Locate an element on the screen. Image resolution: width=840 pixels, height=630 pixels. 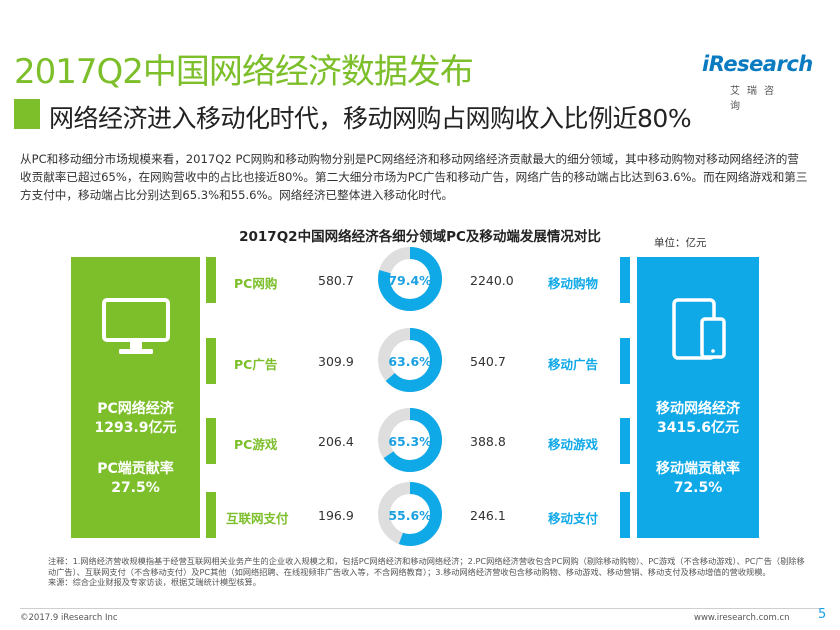
mobile-segment-value: 2240.0 is located at coordinates (492, 280).